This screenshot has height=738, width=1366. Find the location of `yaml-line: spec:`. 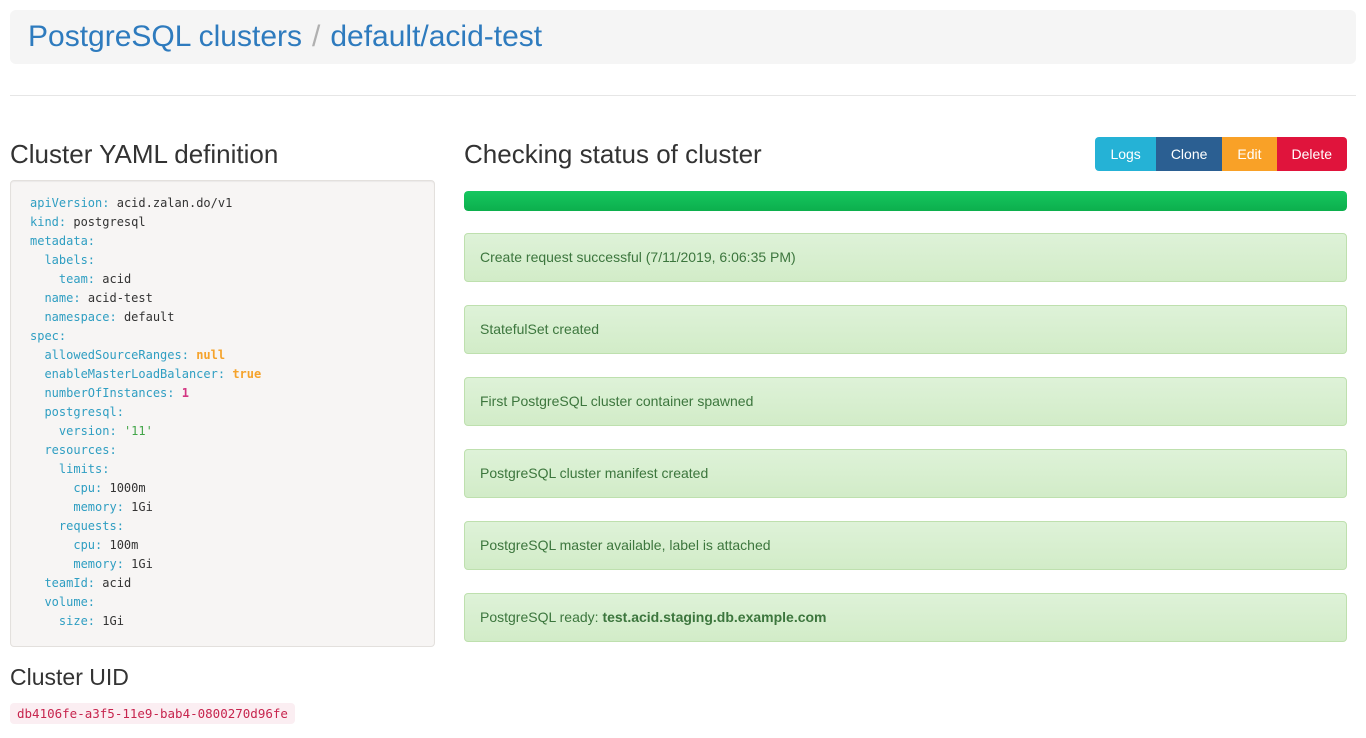

yaml-line: spec: is located at coordinates (48, 336).